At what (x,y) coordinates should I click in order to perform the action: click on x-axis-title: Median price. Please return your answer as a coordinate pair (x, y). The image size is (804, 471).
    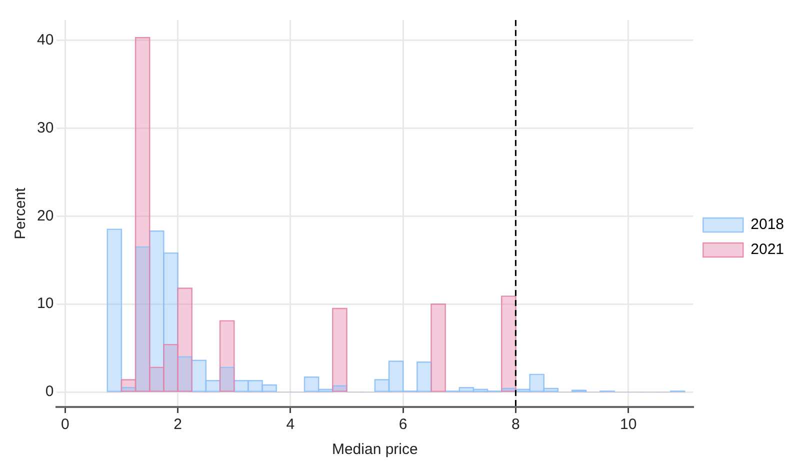
    Looking at the image, I should click on (375, 449).